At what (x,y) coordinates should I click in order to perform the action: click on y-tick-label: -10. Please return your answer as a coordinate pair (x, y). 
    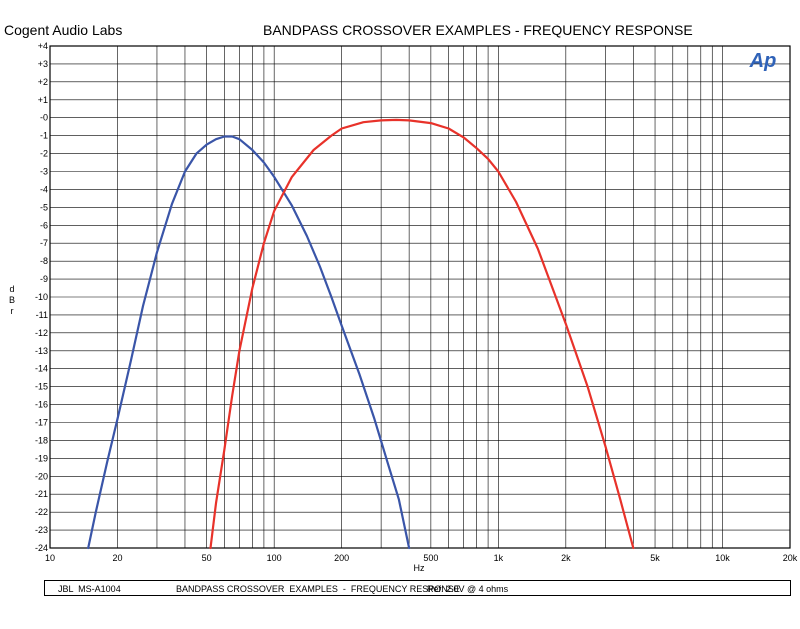
    Looking at the image, I should click on (41, 297).